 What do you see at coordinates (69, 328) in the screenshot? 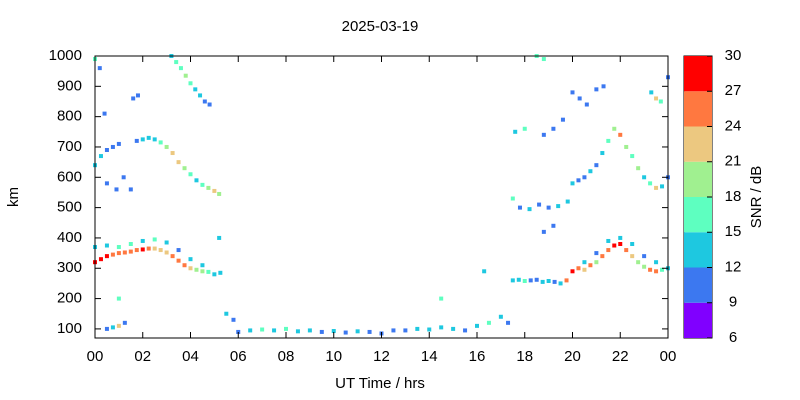
I see `y-tick-label: 100` at bounding box center [69, 328].